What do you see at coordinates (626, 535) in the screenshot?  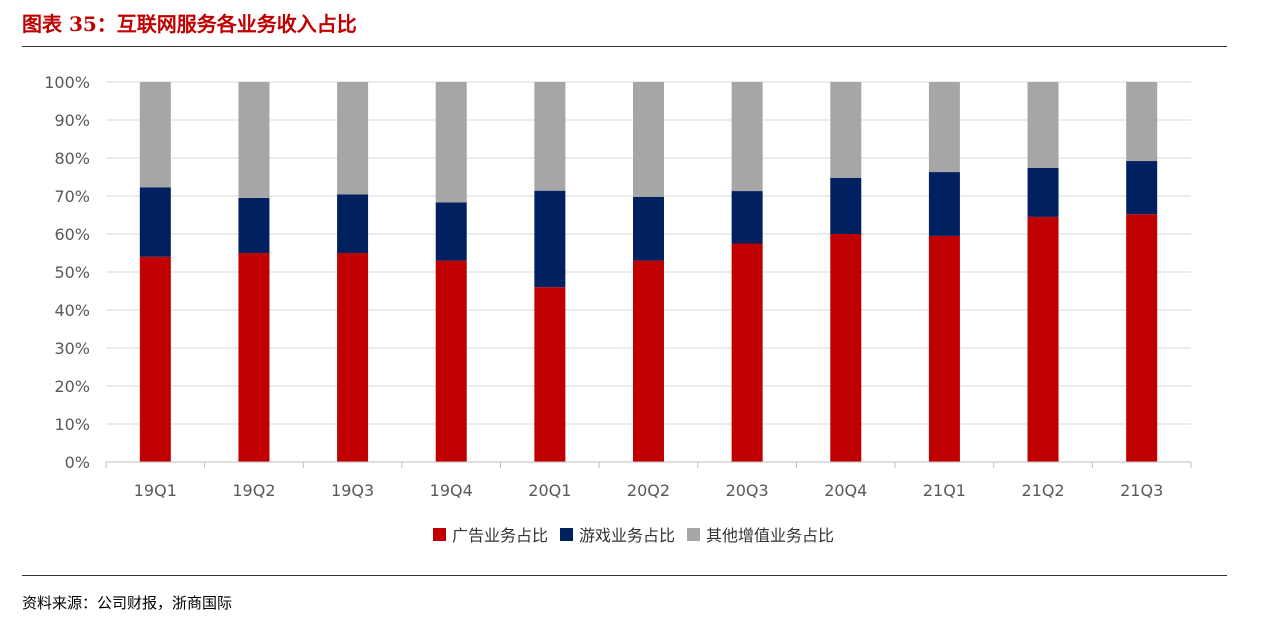 I see `legend-label: 游戏业务占比` at bounding box center [626, 535].